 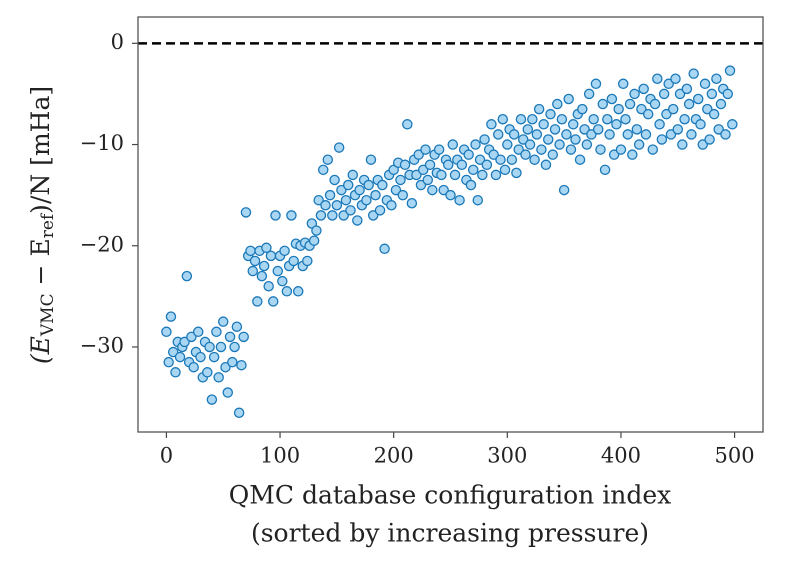 I want to click on y-label-sub: ref, so click(x=48, y=225).